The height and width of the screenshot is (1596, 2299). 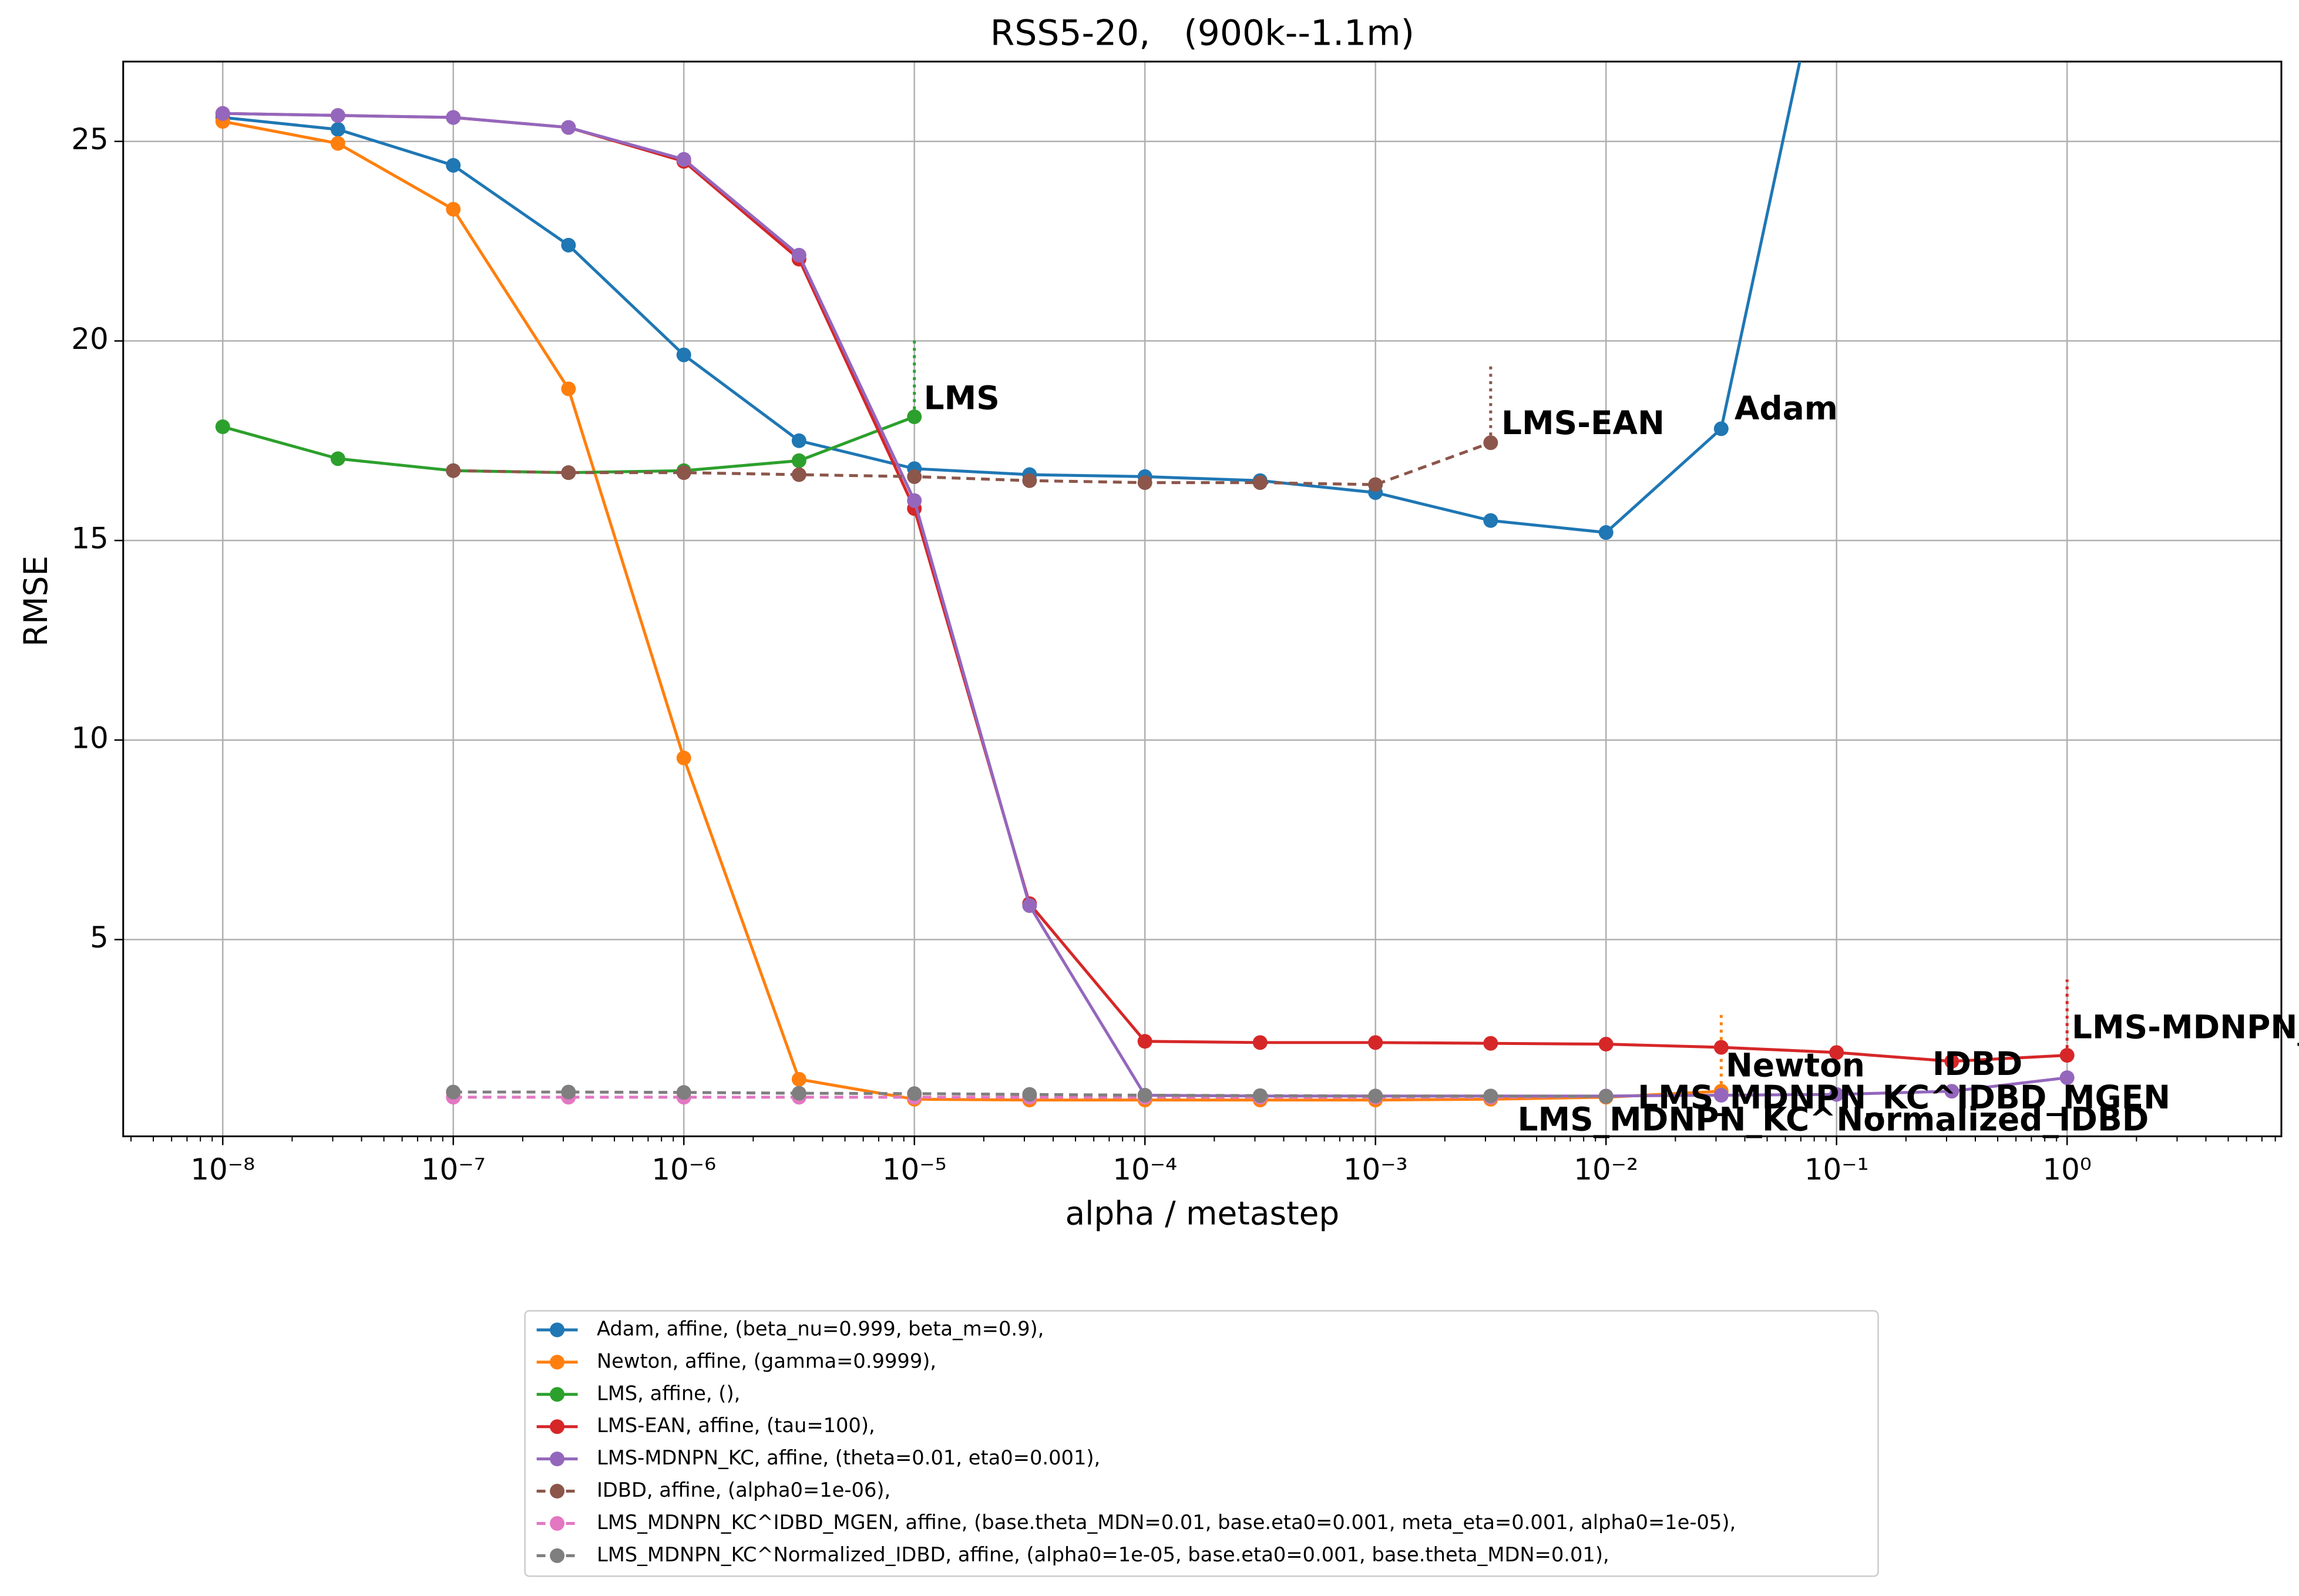 I want to click on legend-label: Newton, affine, (gamma=0.9999),, so click(x=767, y=1360).